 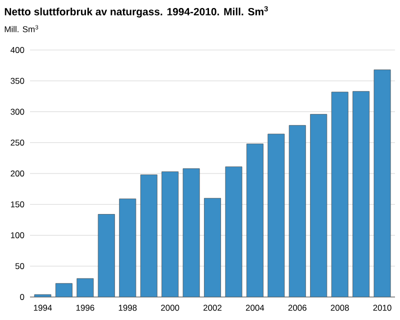 I want to click on x-tick-label: 1998, so click(x=127, y=307).